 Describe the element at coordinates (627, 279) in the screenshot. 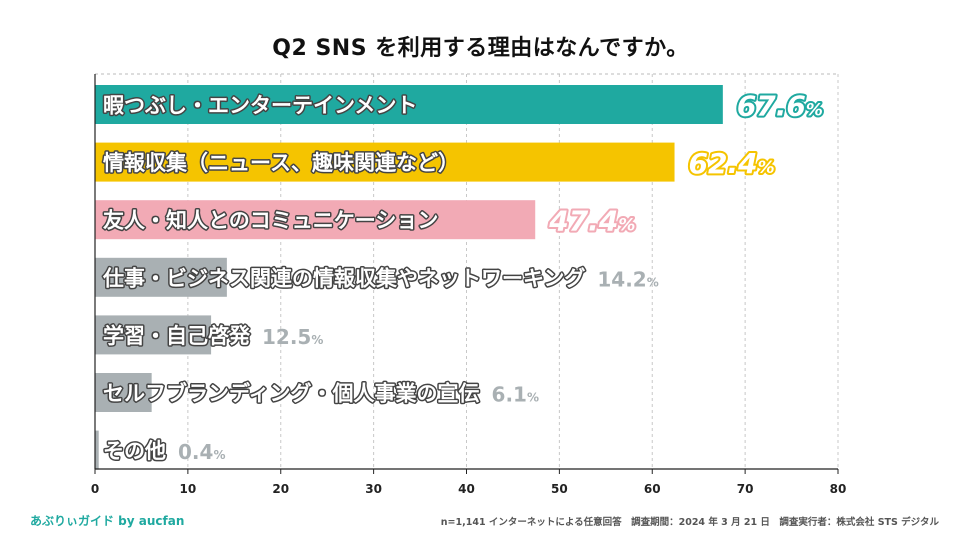

I see `value-label-3: 14.2%` at that location.